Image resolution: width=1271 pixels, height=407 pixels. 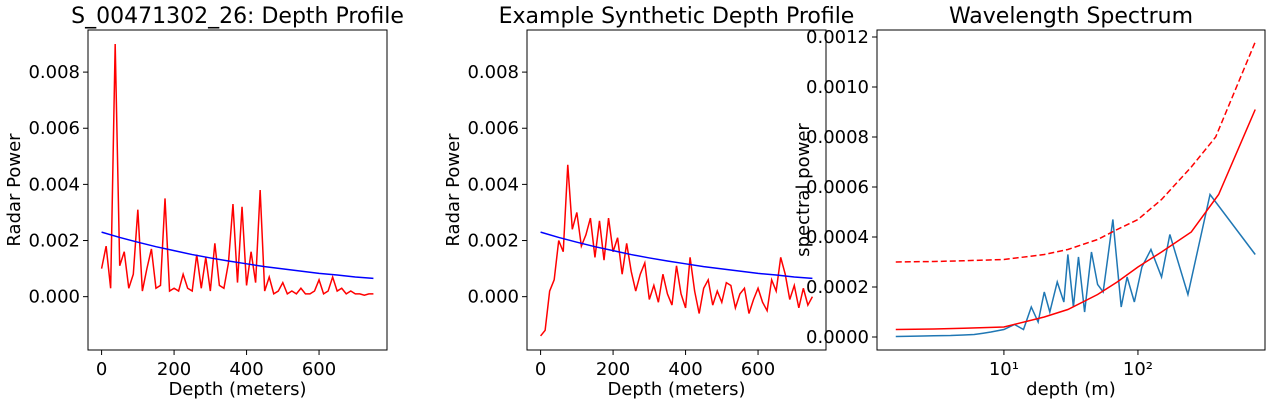 I want to click on chart-title: S_00471302_26: Depth Profile, so click(x=237, y=16).